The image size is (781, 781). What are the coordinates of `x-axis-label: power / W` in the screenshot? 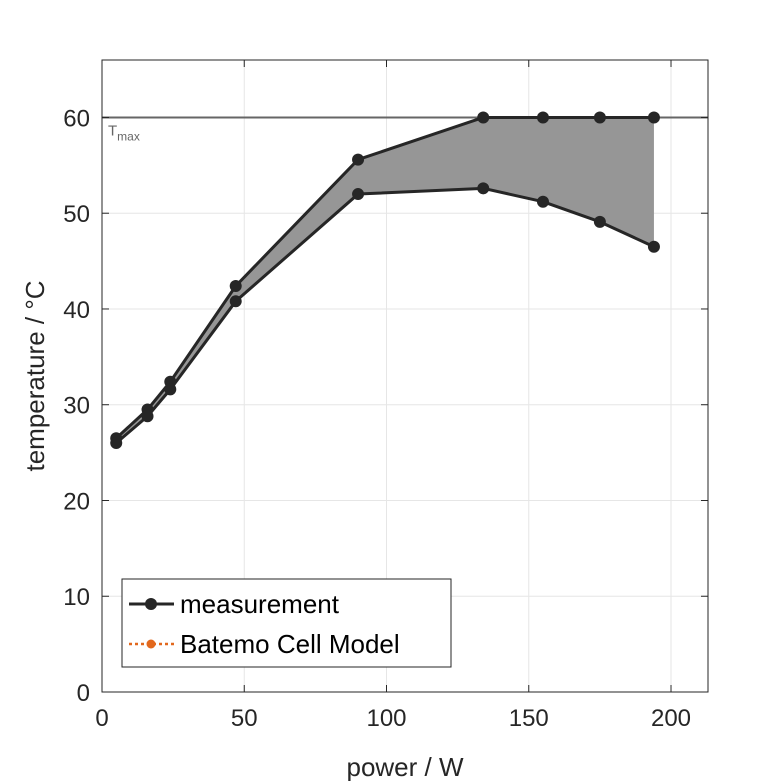 It's located at (404, 766).